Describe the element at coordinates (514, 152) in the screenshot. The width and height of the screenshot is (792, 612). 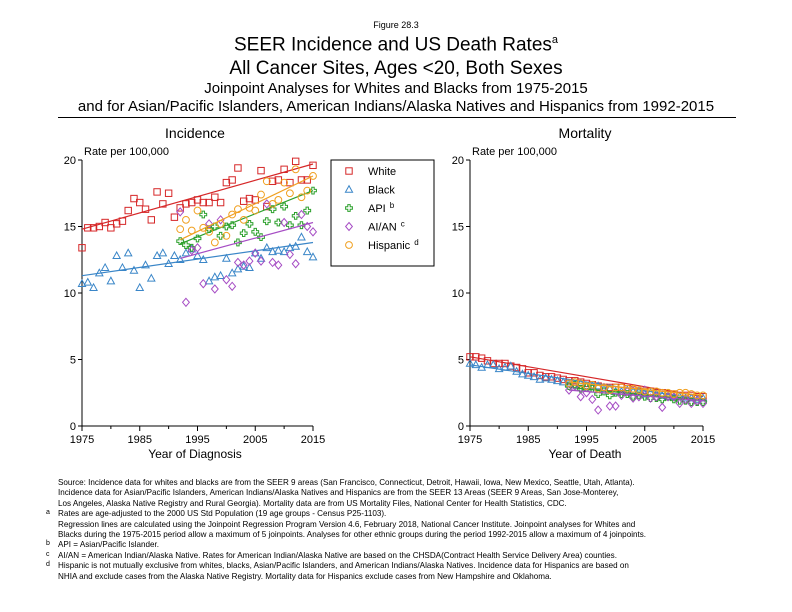
I see `y-axis-label: Rate per 100,000` at that location.